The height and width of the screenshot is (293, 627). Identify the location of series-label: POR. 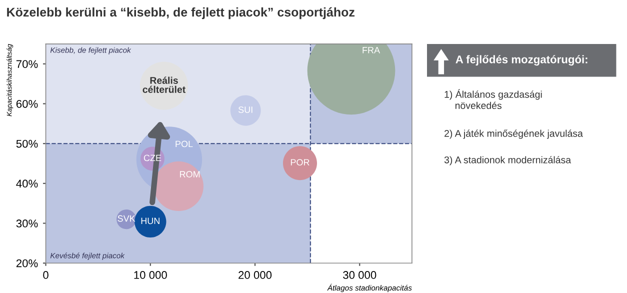
(300, 162).